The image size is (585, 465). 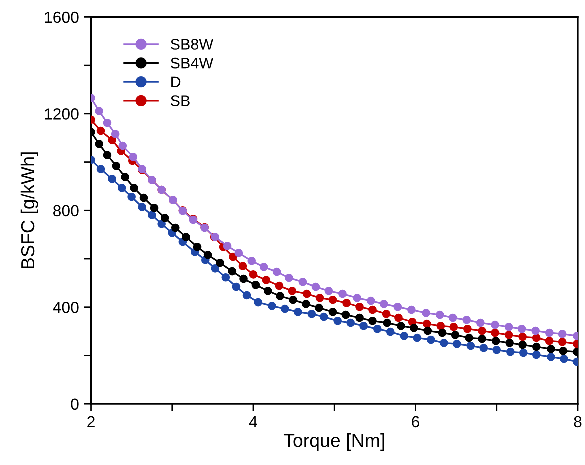 What do you see at coordinates (192, 44) in the screenshot?
I see `legend-label: SB8W` at bounding box center [192, 44].